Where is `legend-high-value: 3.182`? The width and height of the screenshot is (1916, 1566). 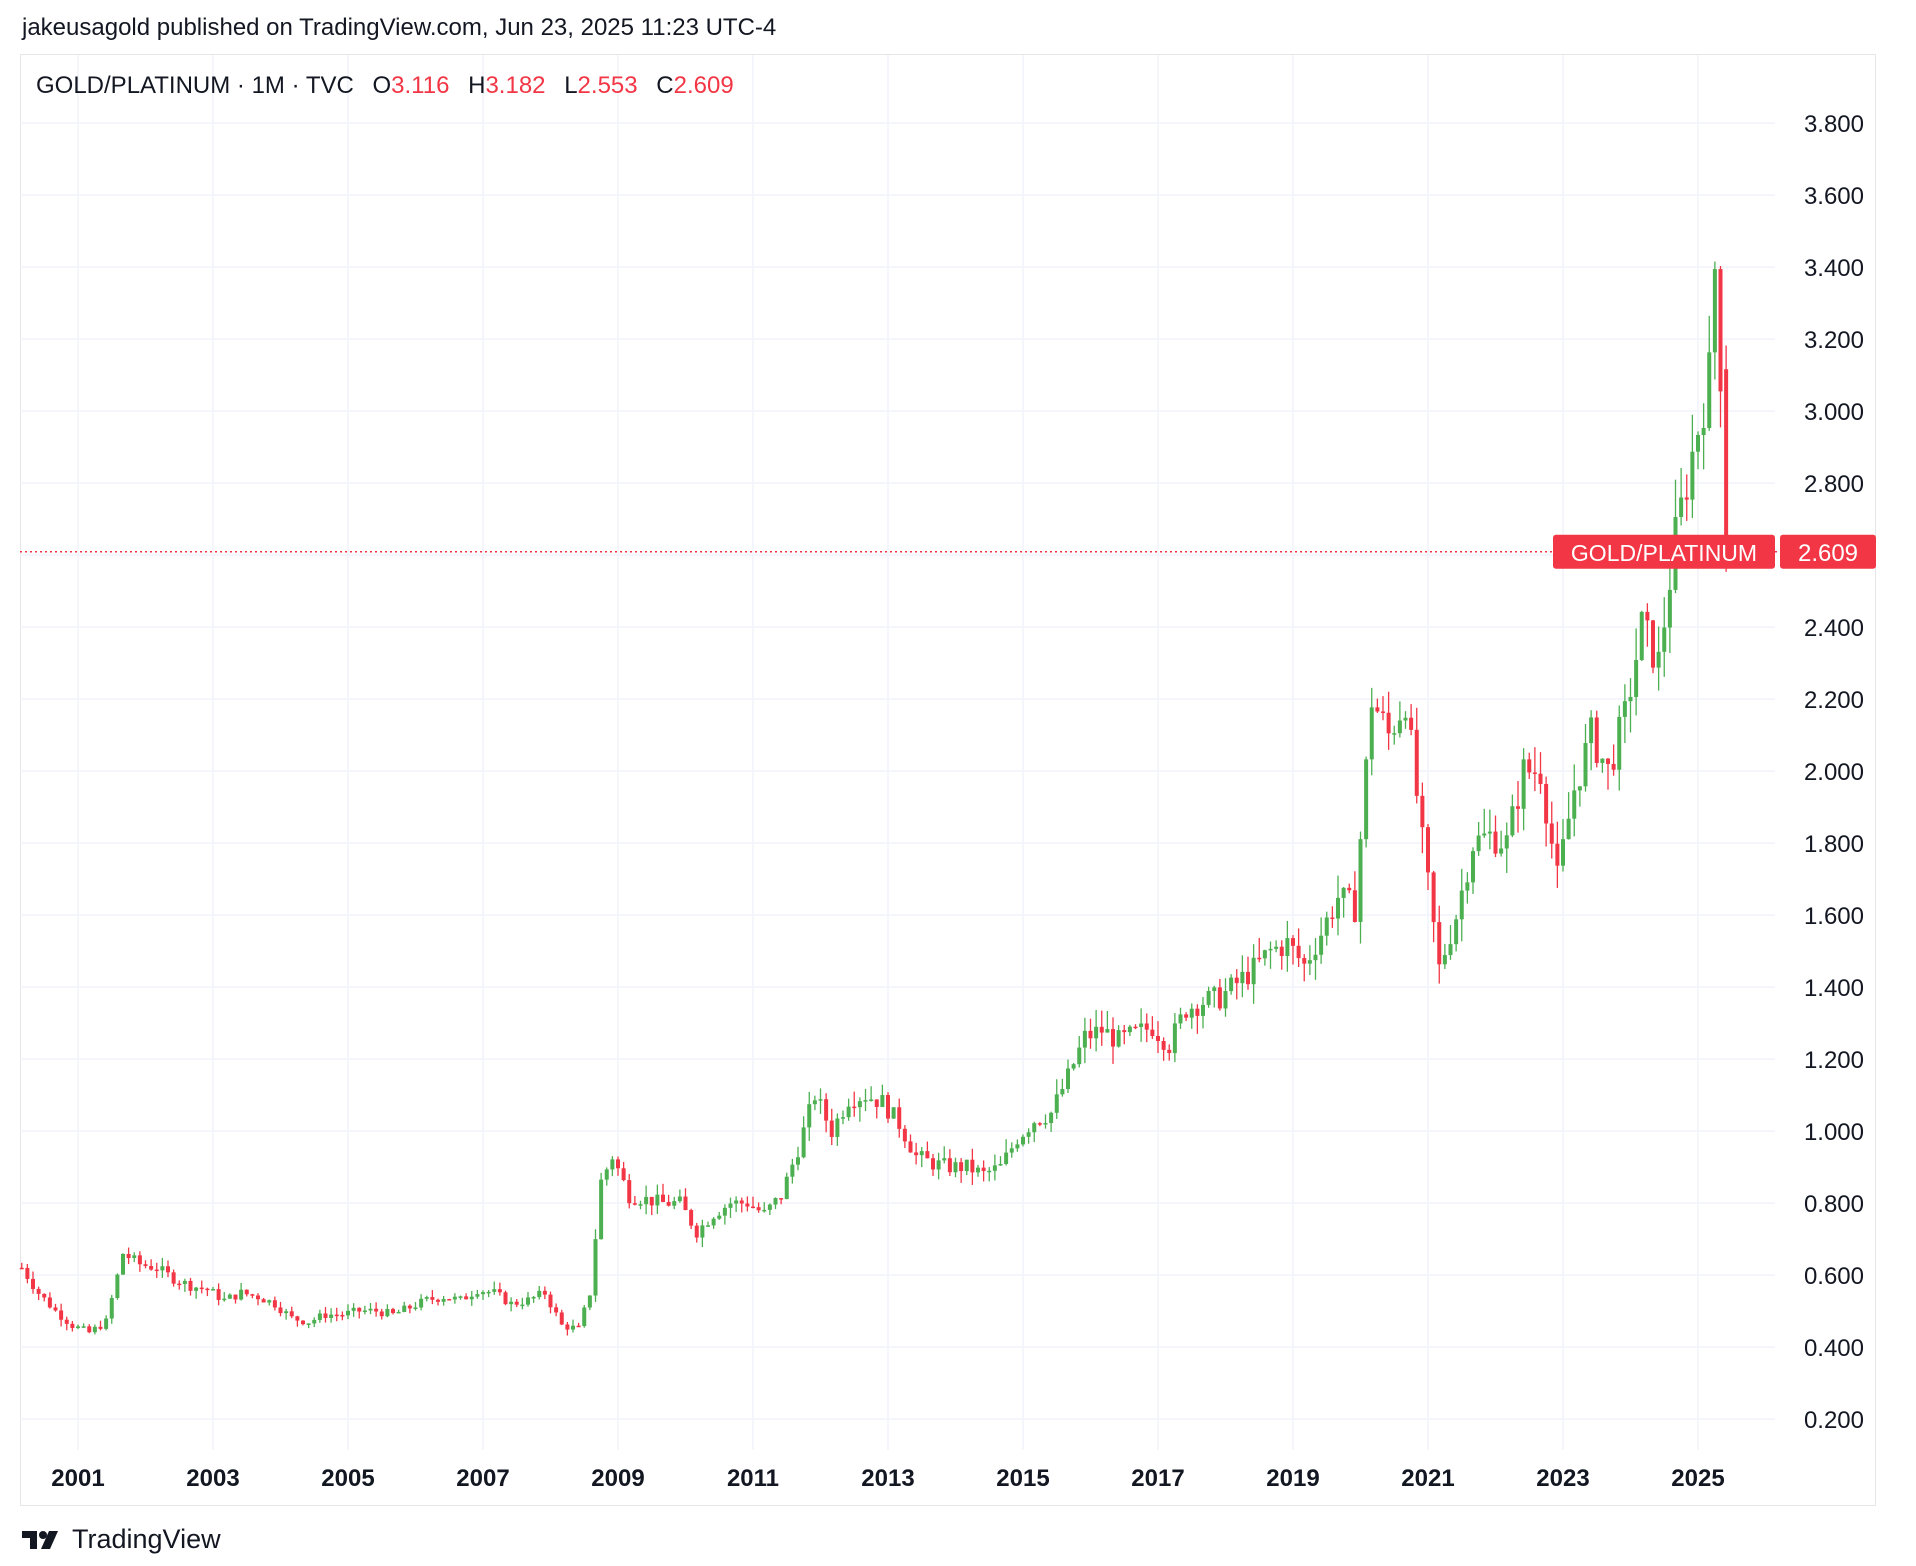
legend-high-value: 3.182 is located at coordinates (515, 85).